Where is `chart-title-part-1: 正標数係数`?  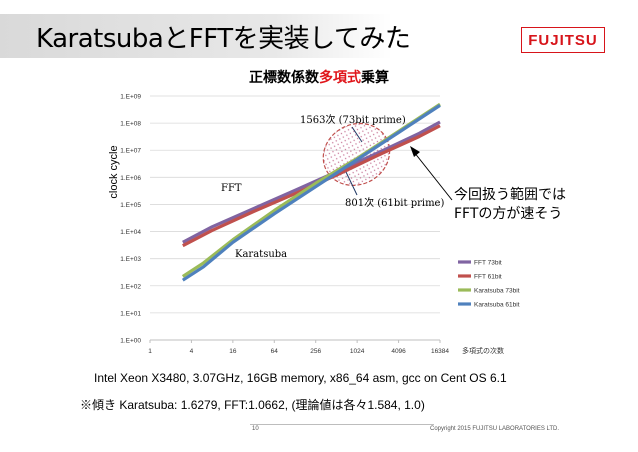
chart-title-part-1: 正標数係数 is located at coordinates (284, 78).